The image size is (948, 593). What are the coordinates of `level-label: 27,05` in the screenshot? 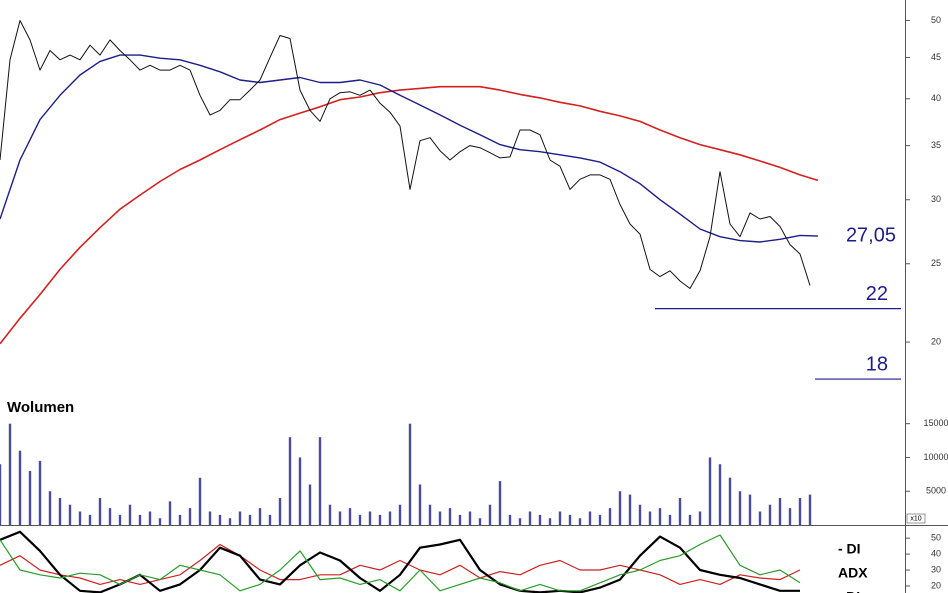 It's located at (871, 235).